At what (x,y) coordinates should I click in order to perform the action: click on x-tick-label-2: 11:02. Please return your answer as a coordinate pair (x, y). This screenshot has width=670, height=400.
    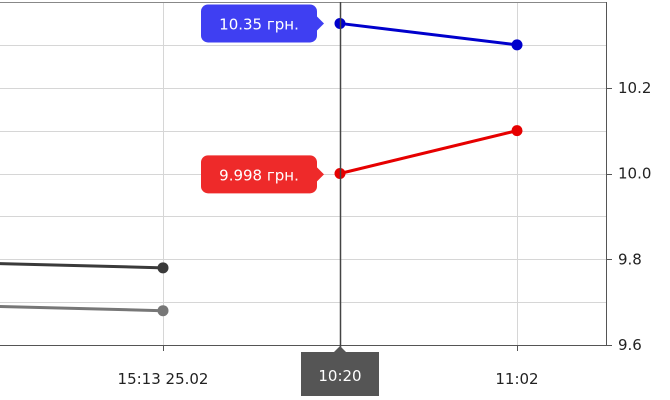
    Looking at the image, I should click on (516, 379).